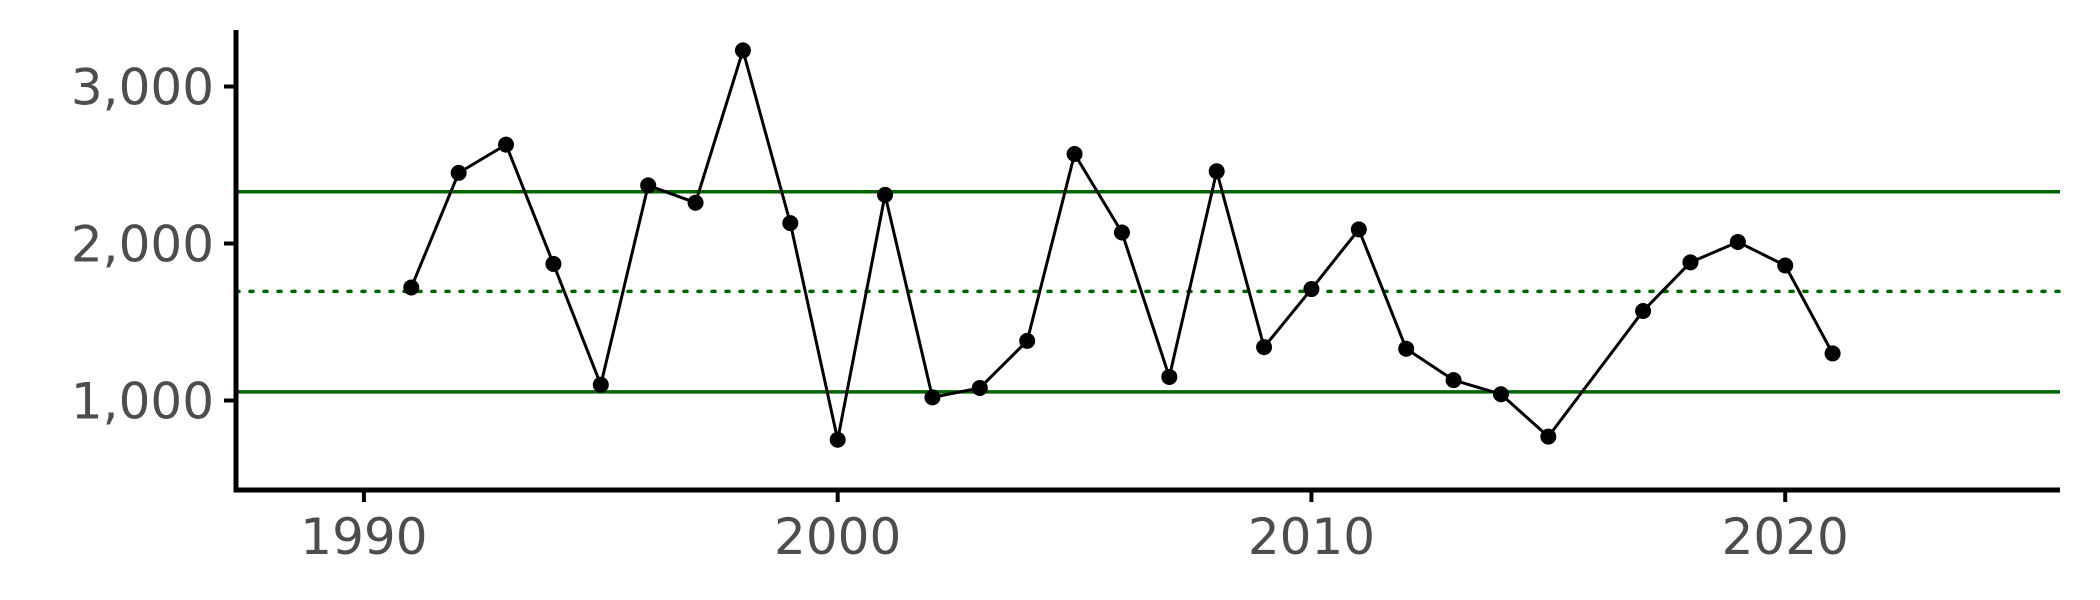 This screenshot has height=600, width=2100. Describe the element at coordinates (1074, 528) in the screenshot. I see `x-axis-ticks: 1990 2000 2010 2020` at that location.